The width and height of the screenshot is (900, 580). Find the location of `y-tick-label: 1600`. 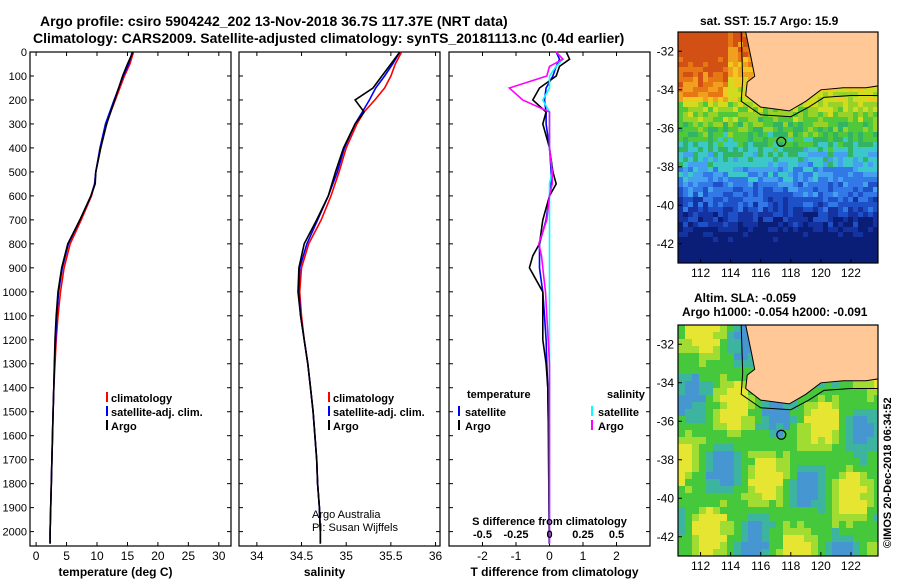

y-tick-label: 1600 is located at coordinates (15, 437).